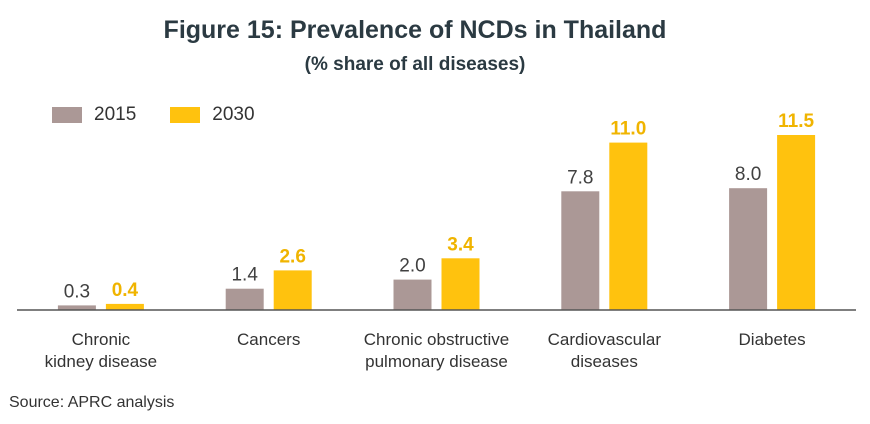  Describe the element at coordinates (67, 115) in the screenshot. I see `legend-swatch-2015` at that location.